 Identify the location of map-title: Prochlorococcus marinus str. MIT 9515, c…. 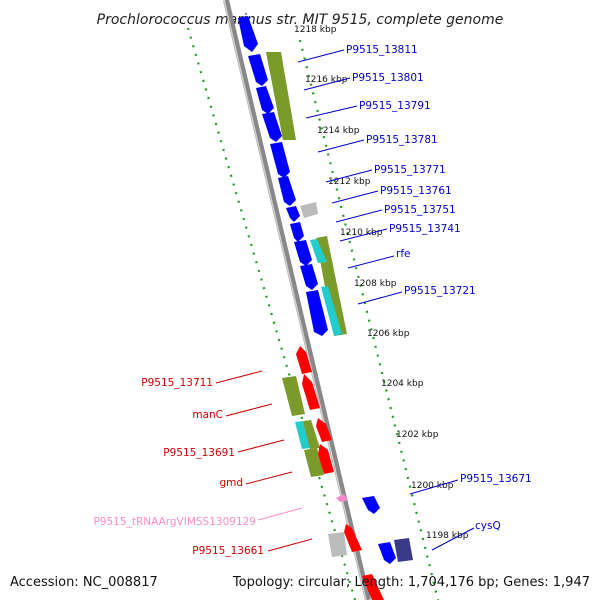
(300, 20).